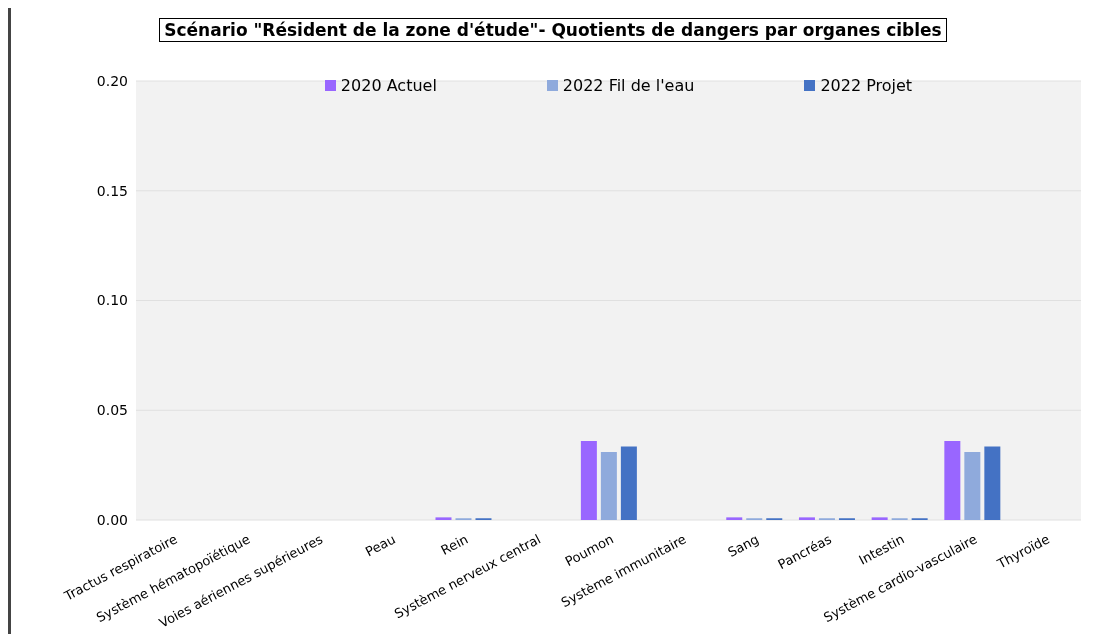 The image size is (1100, 642). I want to click on legend-label: 2020 Actuel, so click(388, 85).